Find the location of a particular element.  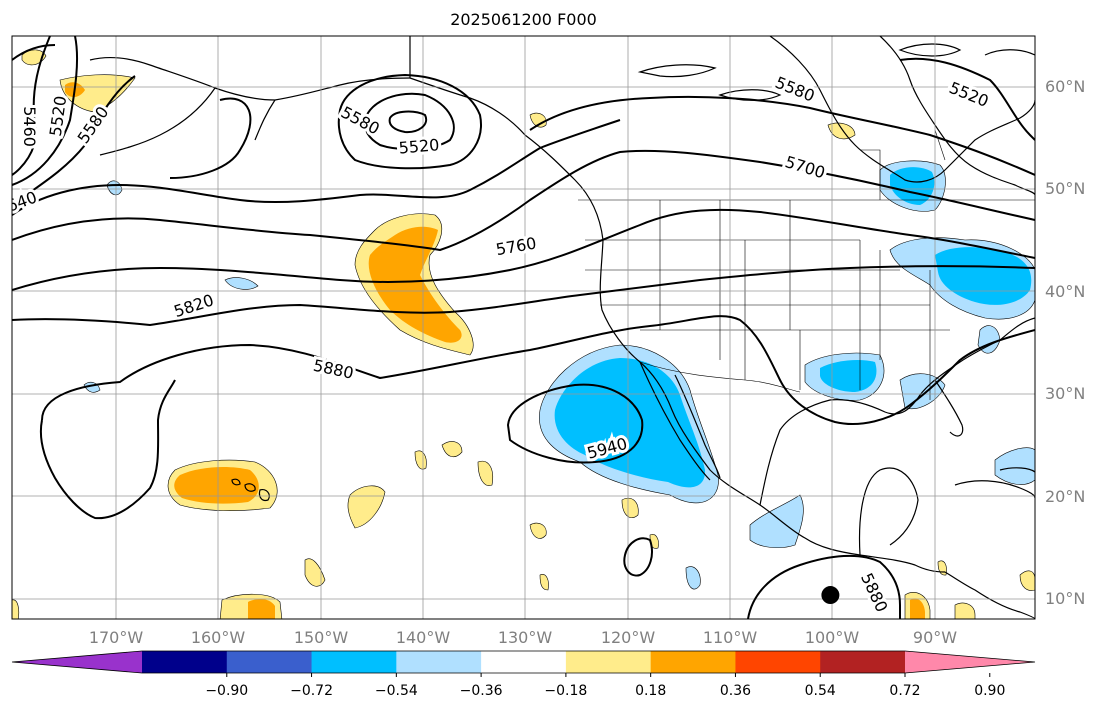

coastline-hispaniola is located at coordinates (1017, 470).